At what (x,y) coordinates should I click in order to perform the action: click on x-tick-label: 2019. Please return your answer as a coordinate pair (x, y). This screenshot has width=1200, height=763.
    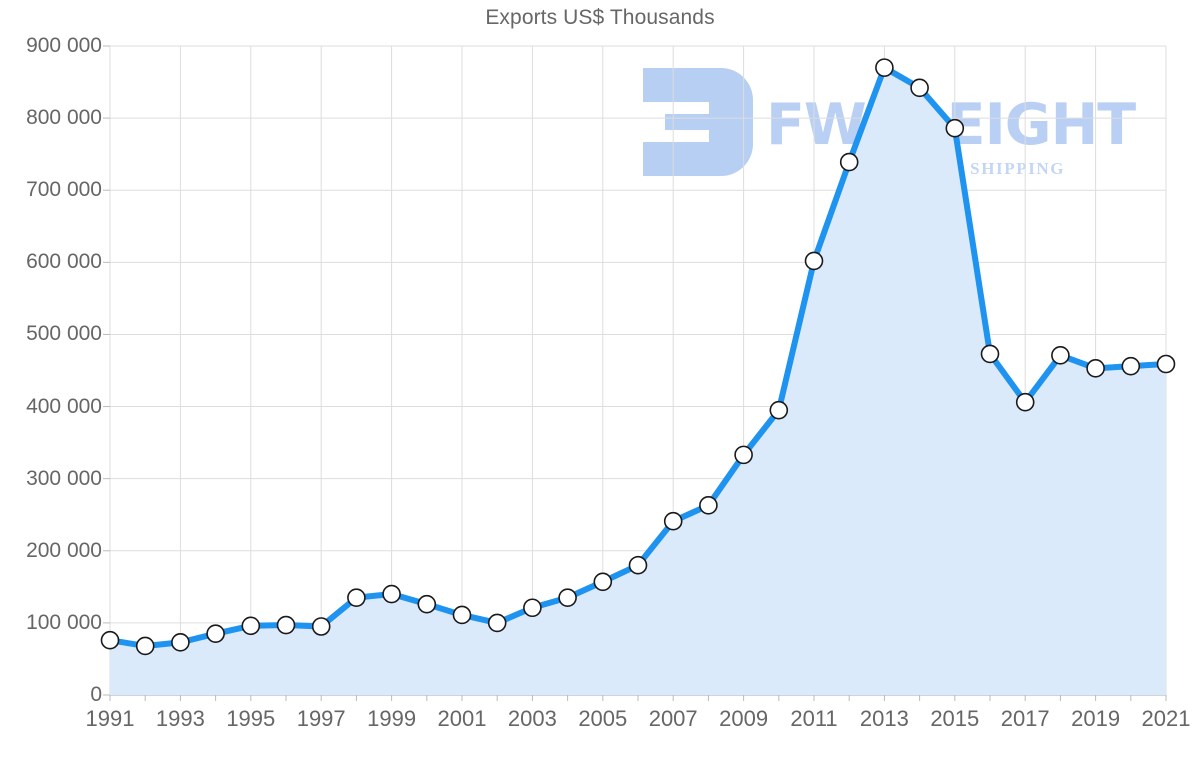
    Looking at the image, I should click on (1096, 718).